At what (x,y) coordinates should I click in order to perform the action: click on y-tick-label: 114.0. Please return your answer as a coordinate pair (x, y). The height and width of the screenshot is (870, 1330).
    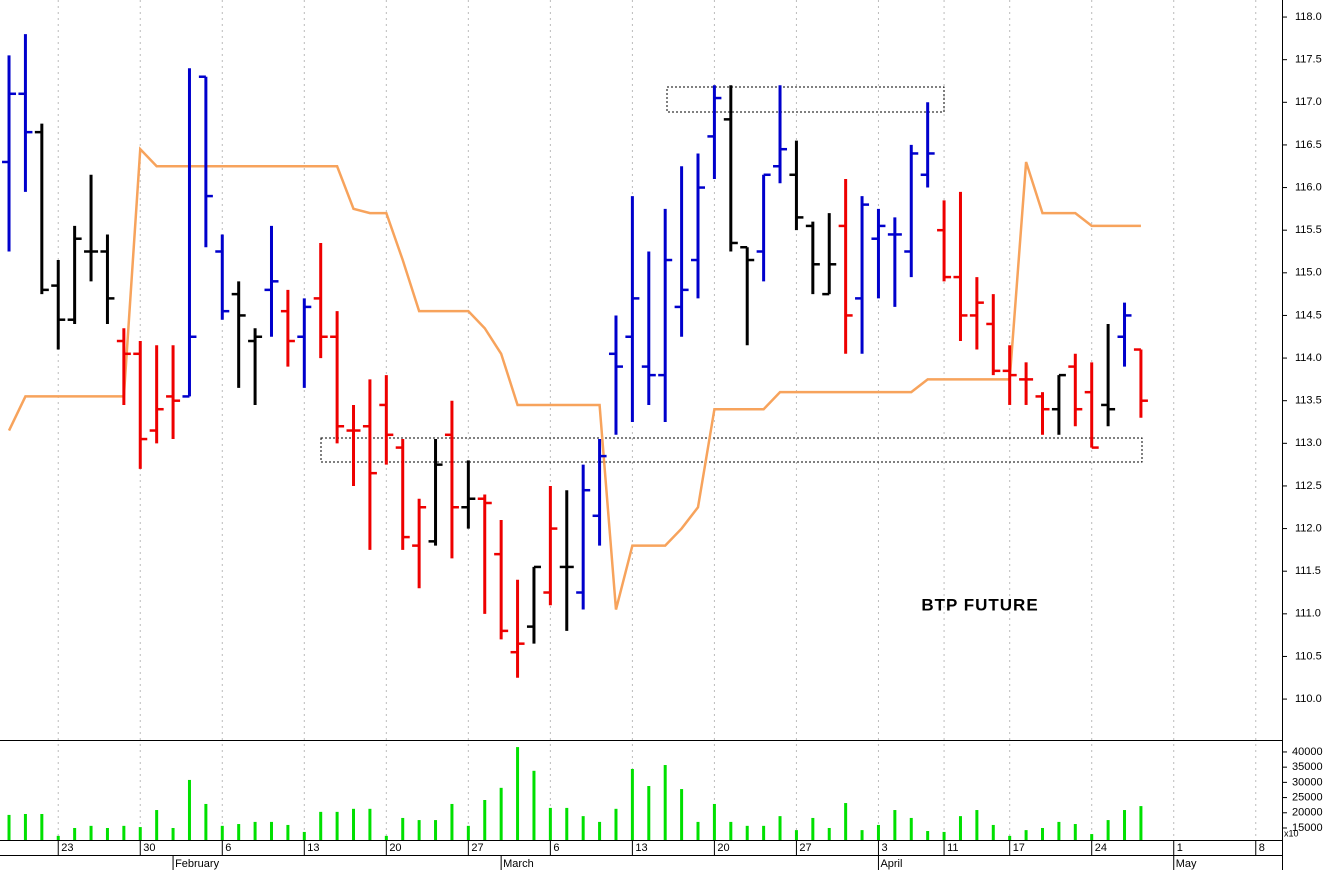
    Looking at the image, I should click on (1308, 358).